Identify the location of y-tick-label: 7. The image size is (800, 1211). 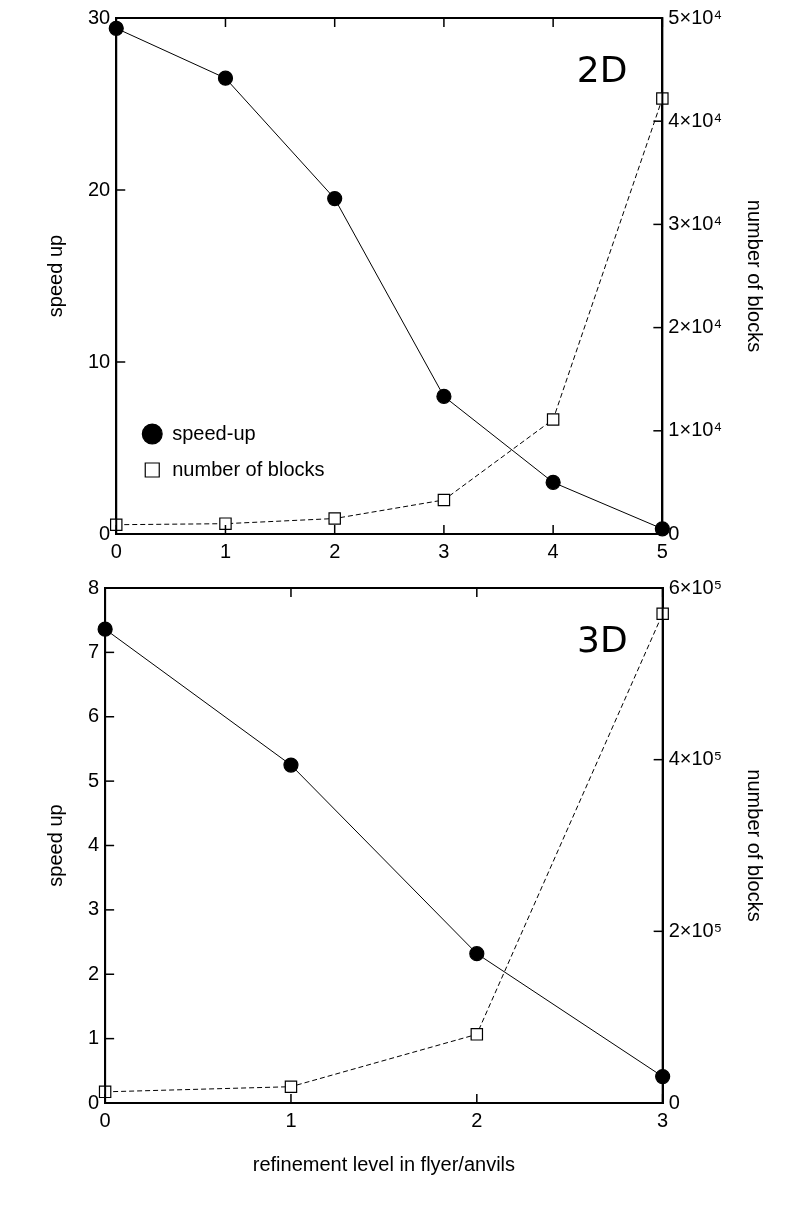
(94, 650).